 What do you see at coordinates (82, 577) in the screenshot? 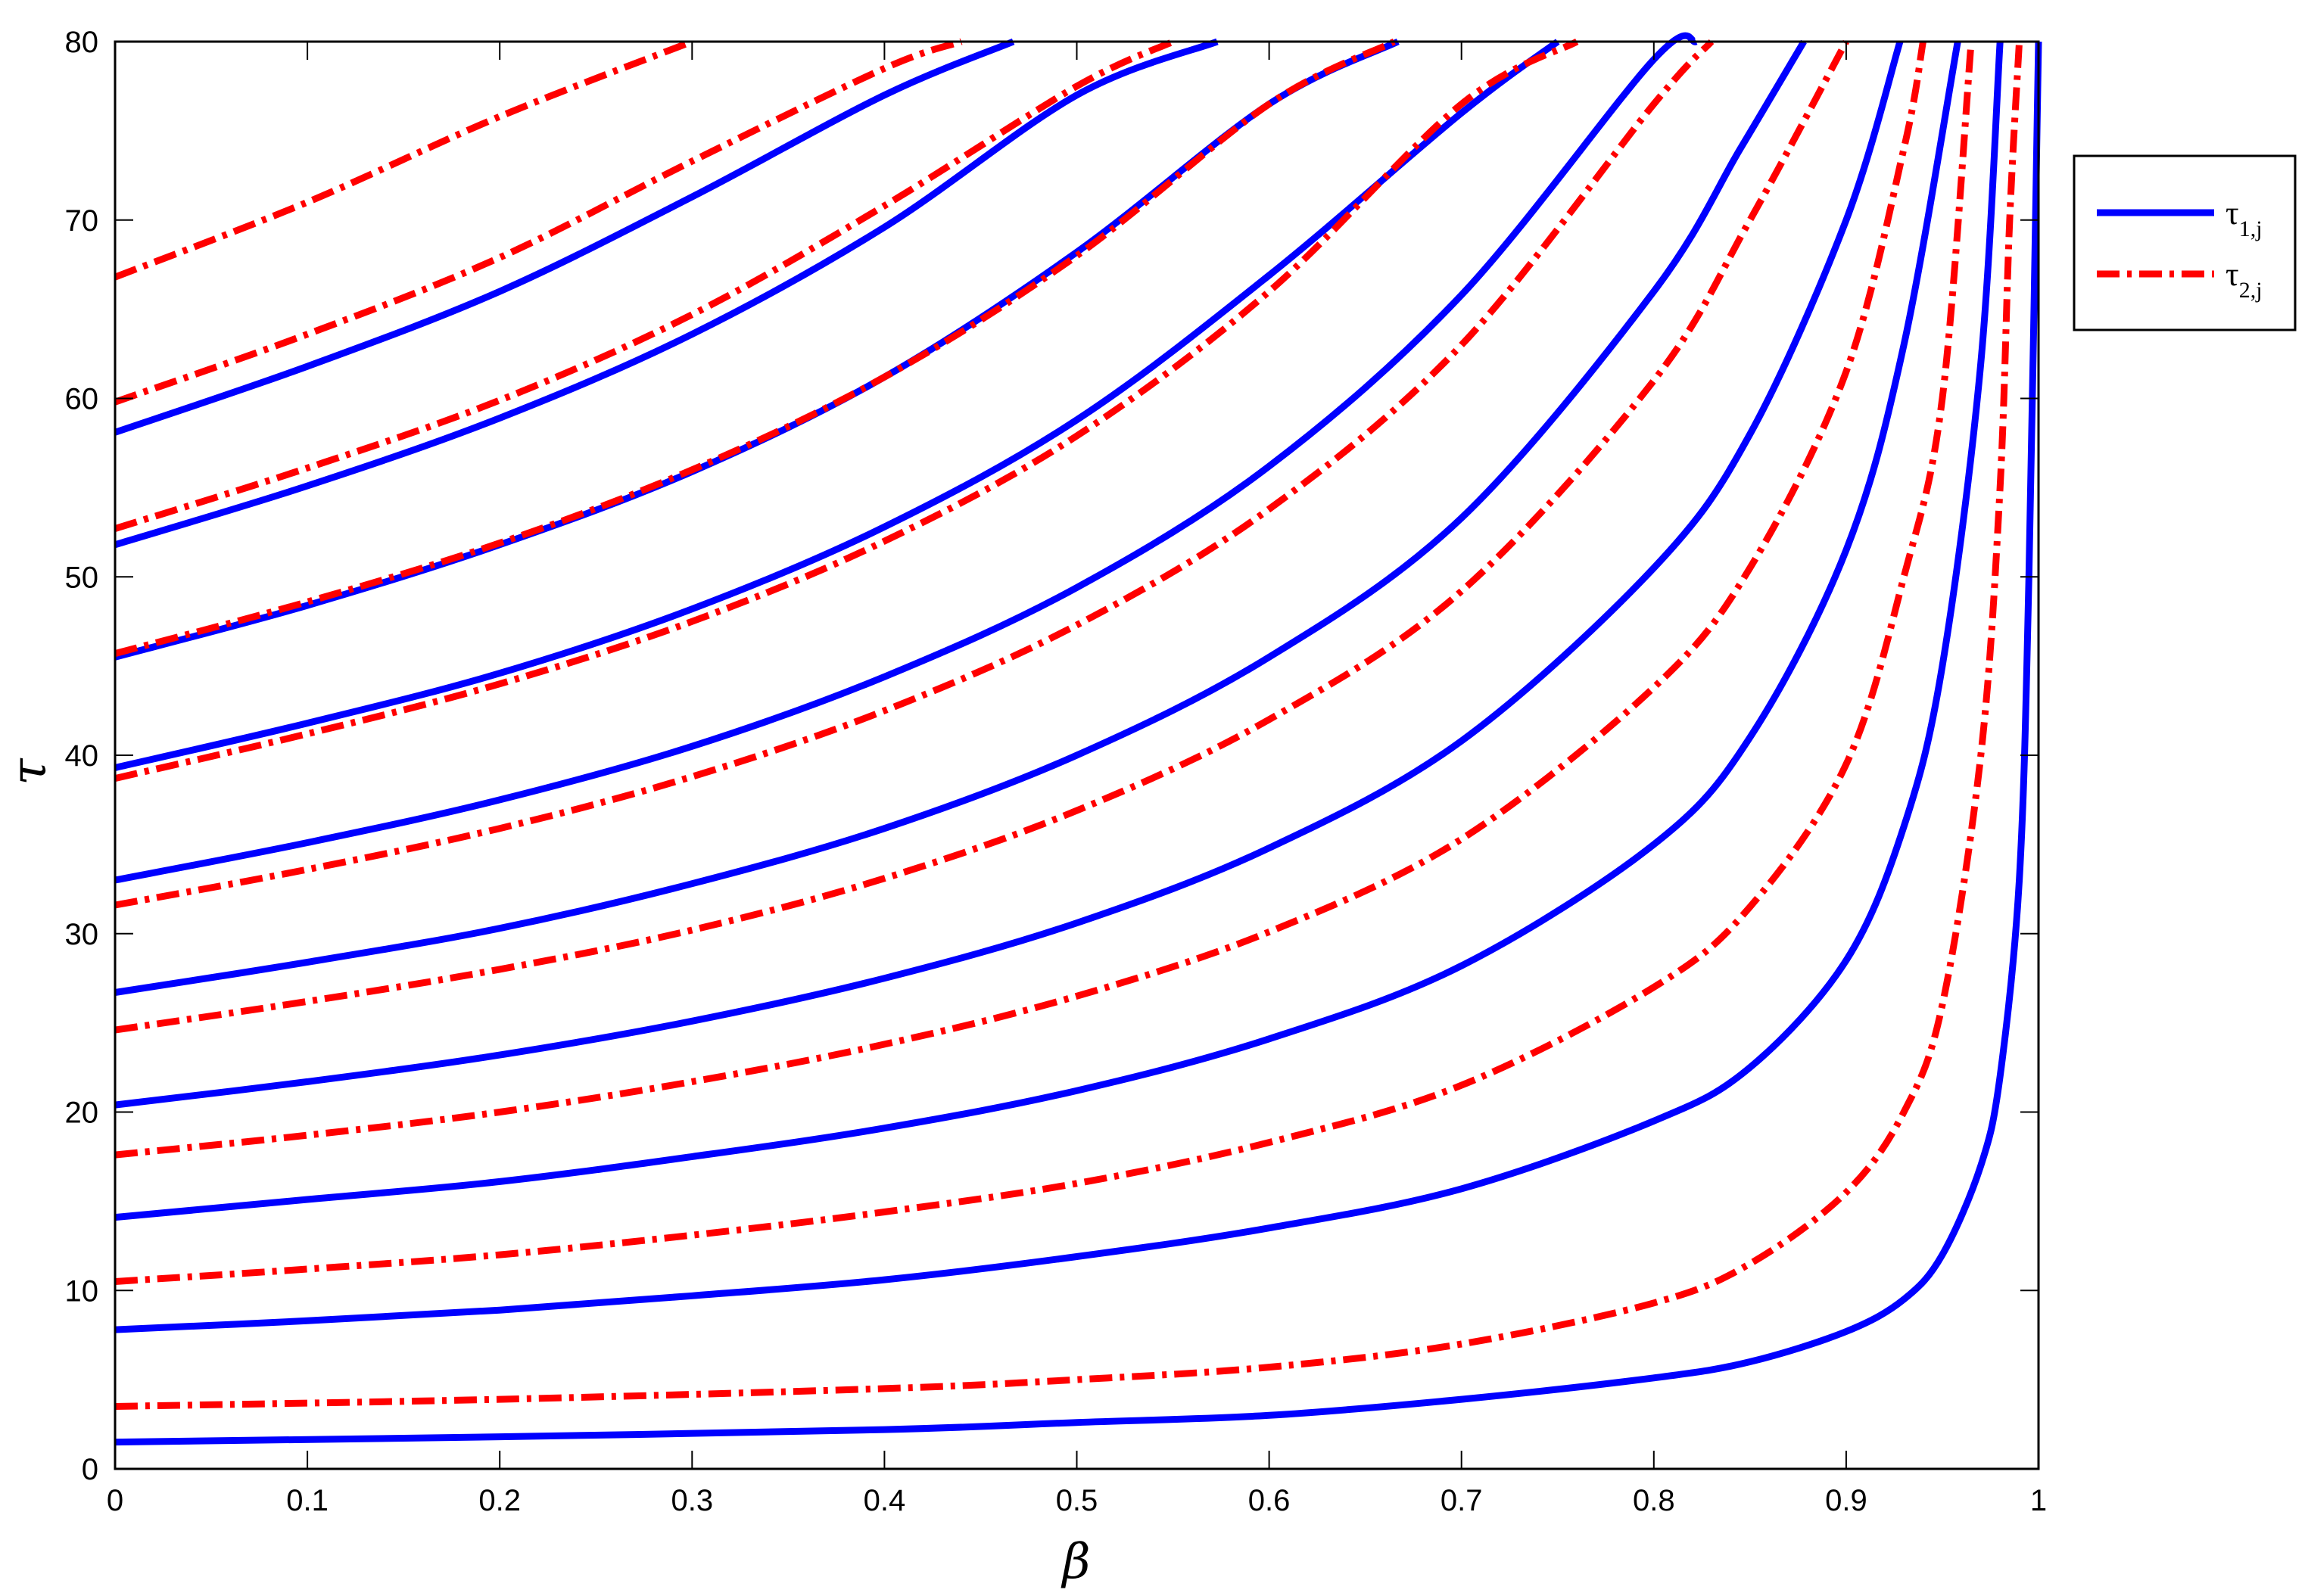
I see `y-tick-label: 50` at bounding box center [82, 577].